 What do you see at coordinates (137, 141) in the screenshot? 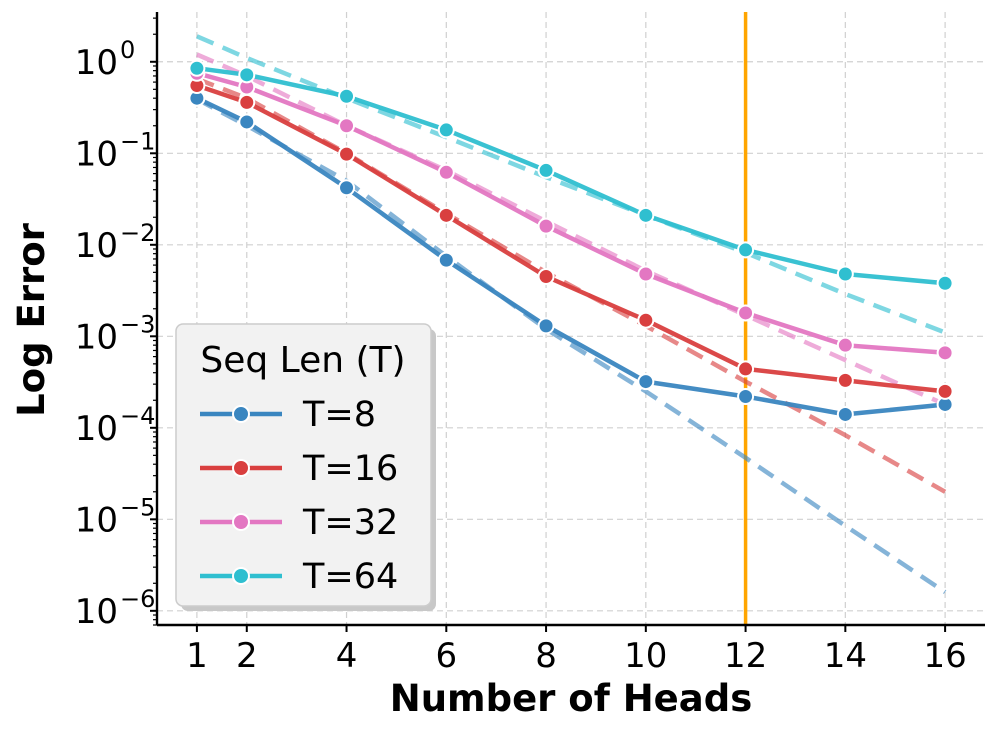
I see `y-tick-exponent: −1` at bounding box center [137, 141].